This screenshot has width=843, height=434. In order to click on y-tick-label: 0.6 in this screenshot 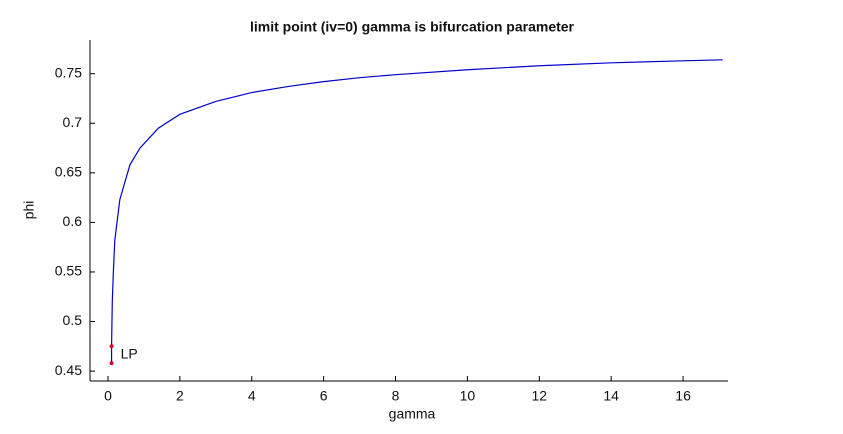, I will do `click(73, 221)`.